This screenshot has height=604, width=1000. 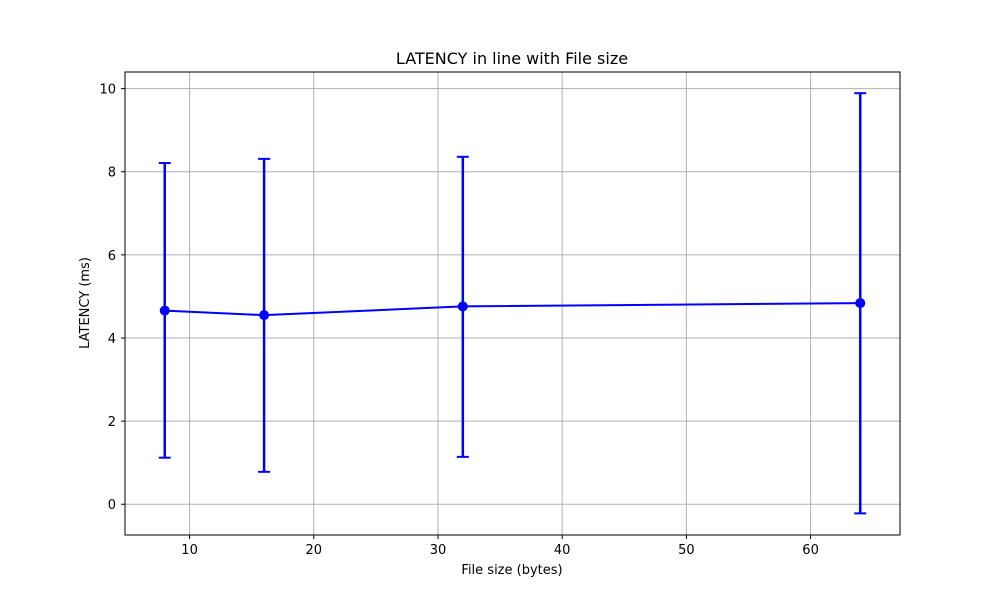 What do you see at coordinates (189, 550) in the screenshot?
I see `x-tick-label: 10` at bounding box center [189, 550].